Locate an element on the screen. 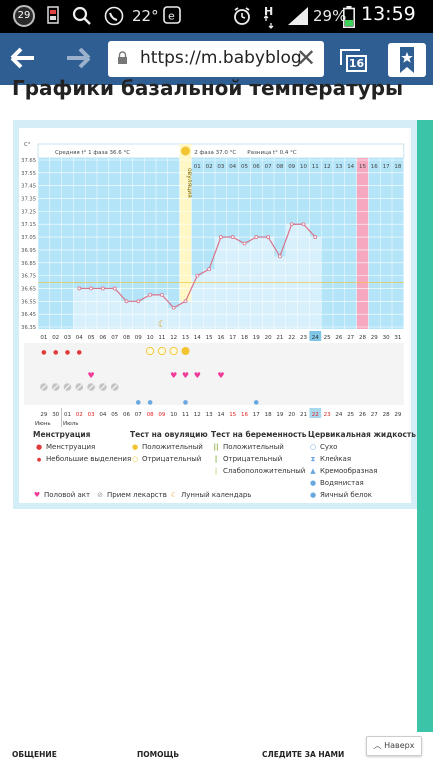  footer-heading-help: ПОМОЩЬ is located at coordinates (158, 754).